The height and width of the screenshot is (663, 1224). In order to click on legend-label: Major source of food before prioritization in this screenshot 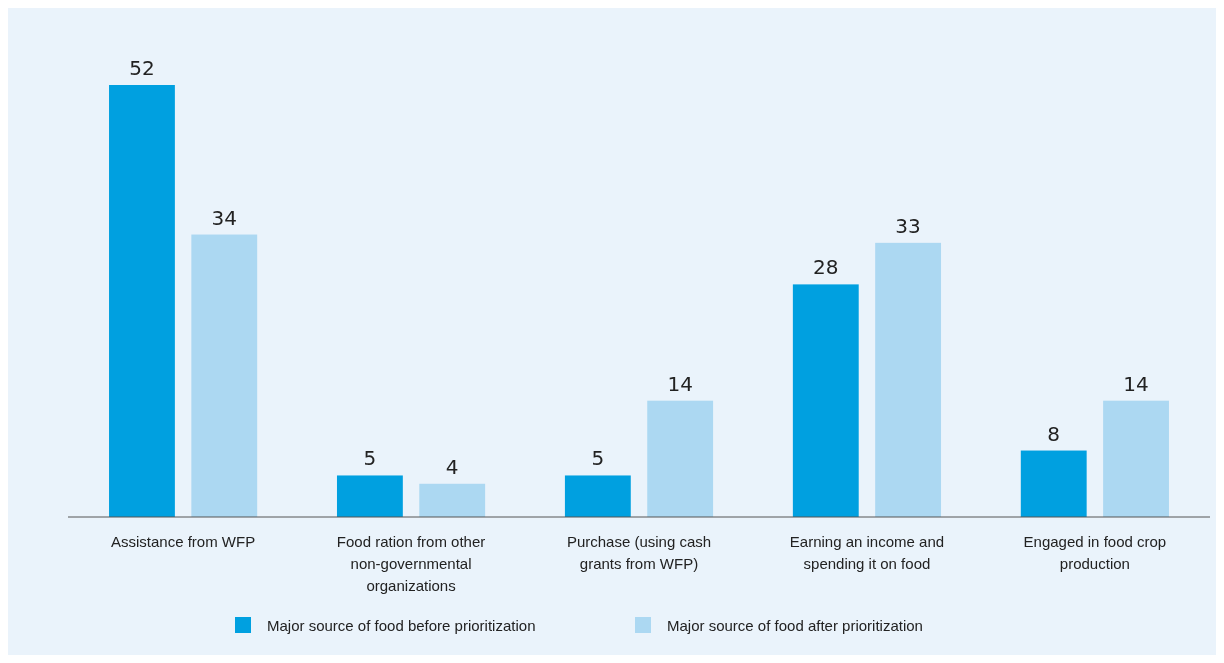, I will do `click(401, 625)`.